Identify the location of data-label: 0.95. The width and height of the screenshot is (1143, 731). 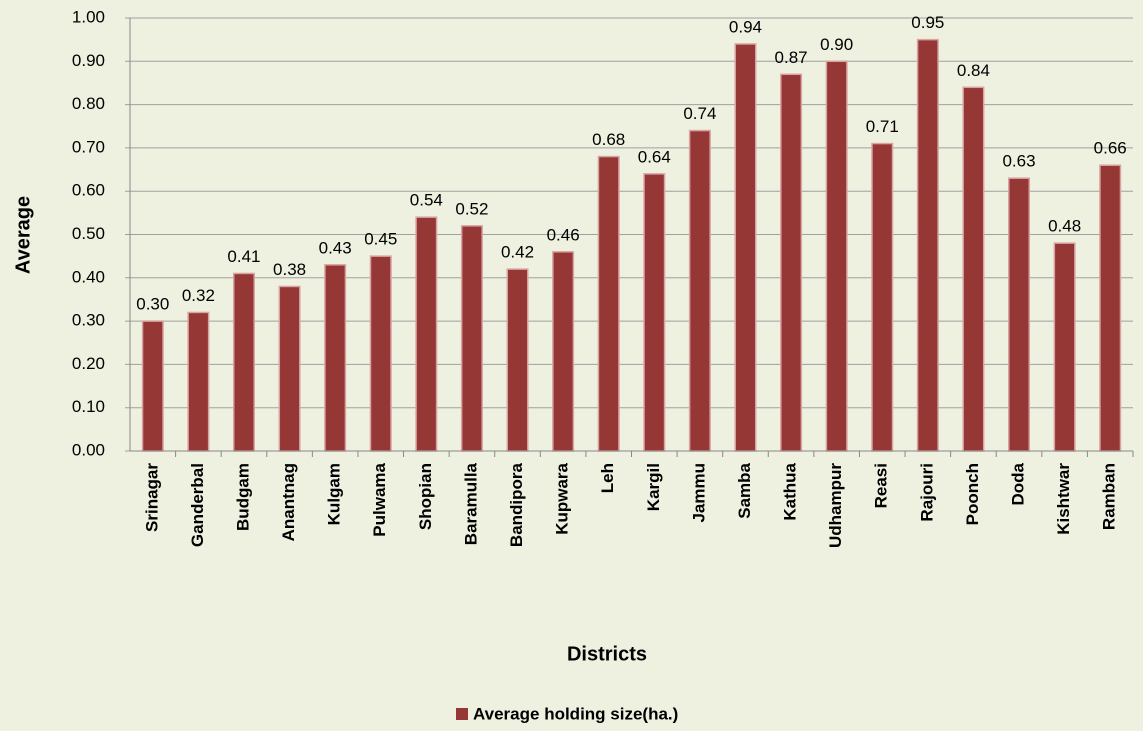
(927, 22).